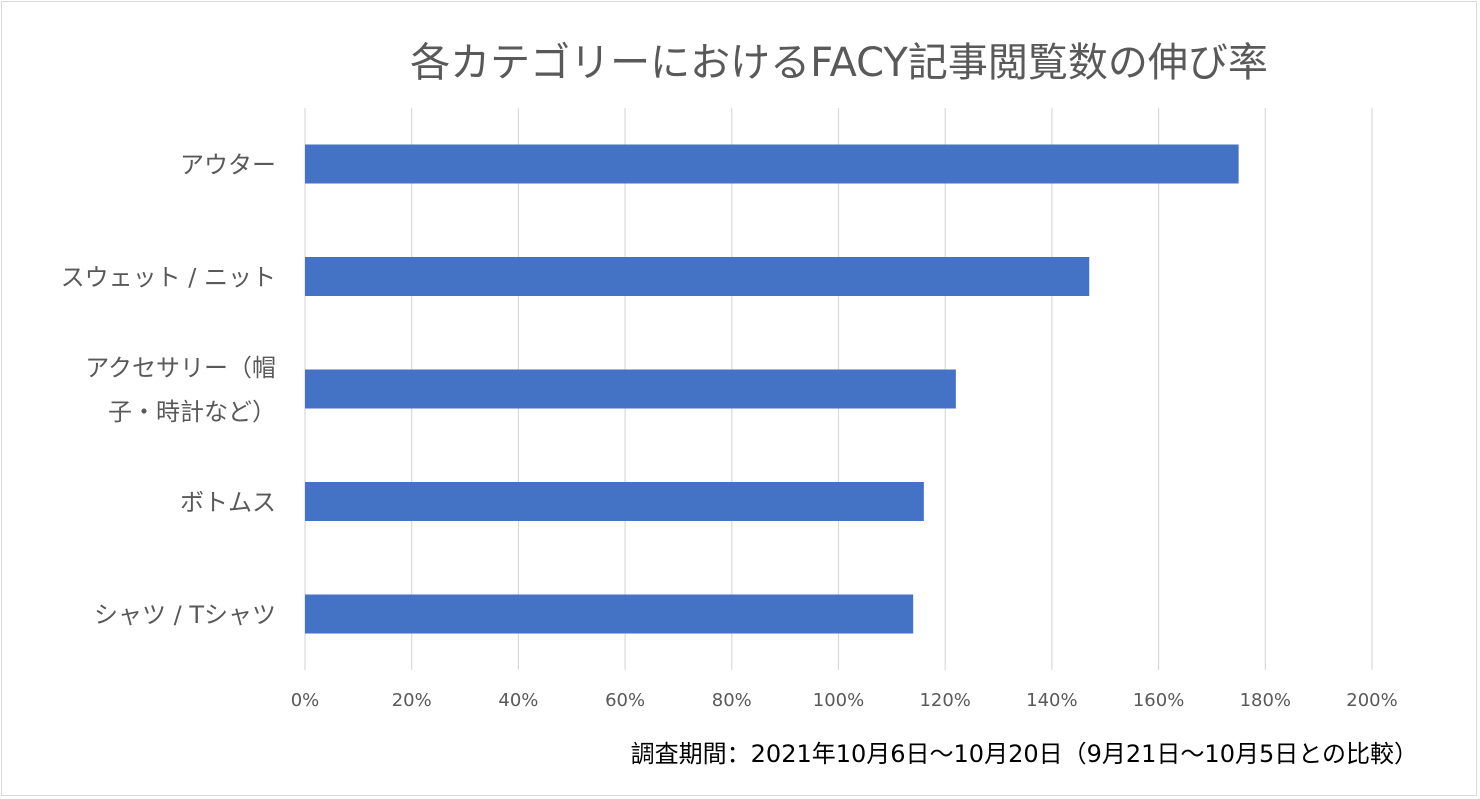 The image size is (1480, 799). What do you see at coordinates (1024, 754) in the screenshot?
I see `survey-period-note: 調査期間：2021年10月6日〜10月20日（9月21日〜10月5日との比較）` at bounding box center [1024, 754].